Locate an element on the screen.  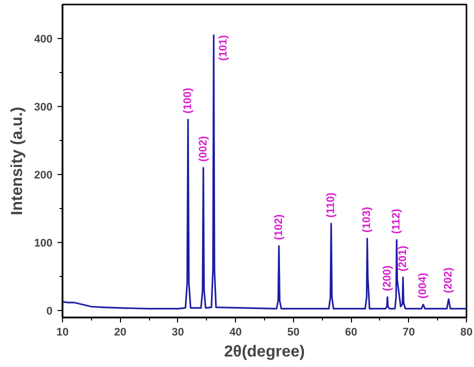
annotation: (202) is located at coordinates (448, 280).